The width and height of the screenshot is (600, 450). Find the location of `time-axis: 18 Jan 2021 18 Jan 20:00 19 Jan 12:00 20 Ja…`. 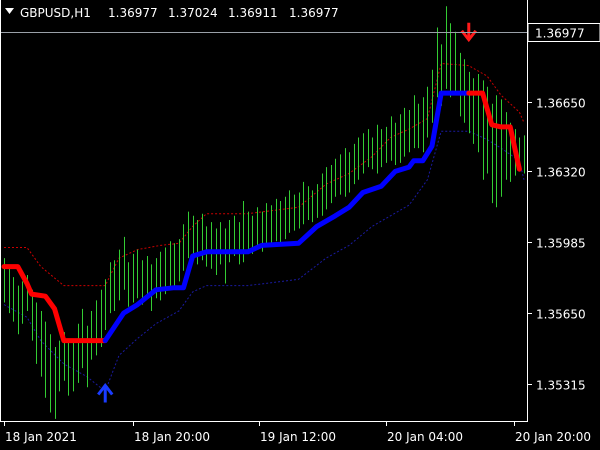

time-axis: 18 Jan 2021 18 Jan 20:00 19 Jan 12:00 20 Ja… is located at coordinates (297, 432).